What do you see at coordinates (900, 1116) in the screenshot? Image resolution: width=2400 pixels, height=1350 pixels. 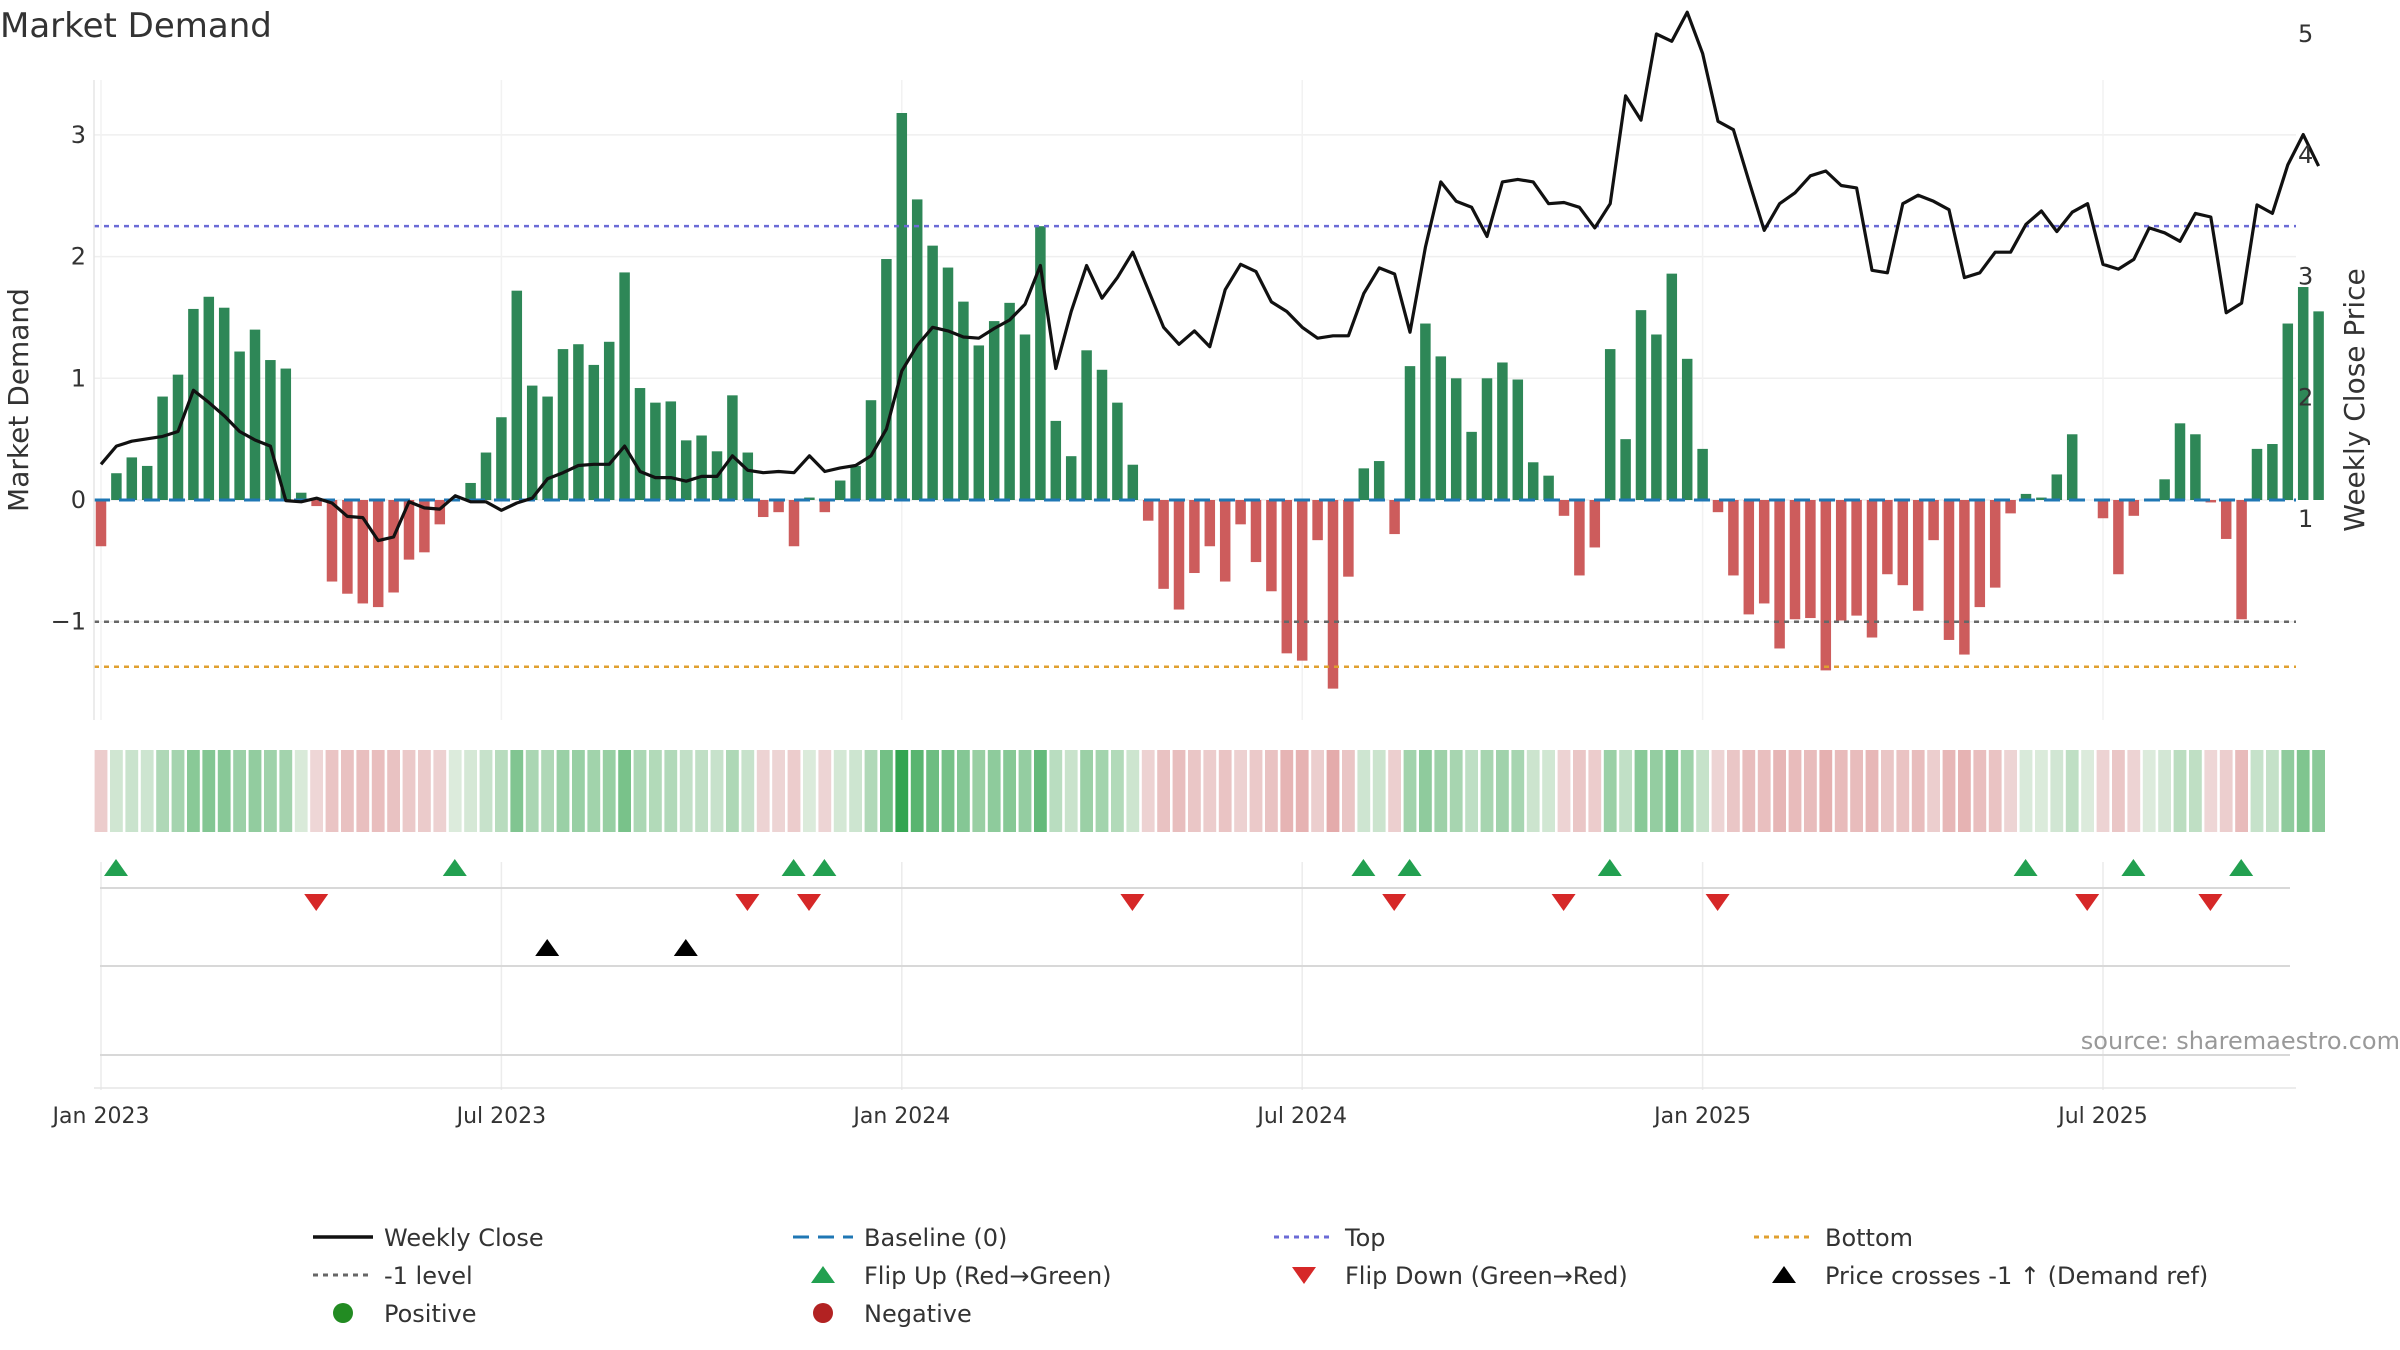 I see `x-tick-label: Jan 2024` at bounding box center [900, 1116].